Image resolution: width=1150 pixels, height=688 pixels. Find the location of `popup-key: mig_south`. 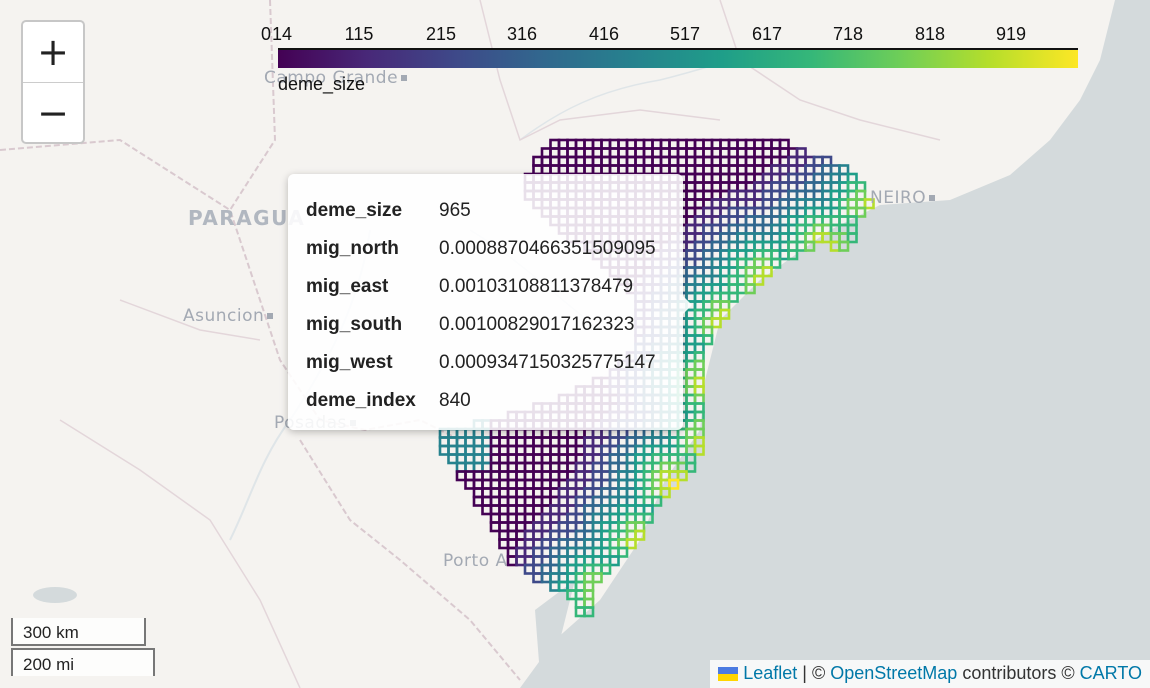

popup-key: mig_south is located at coordinates (354, 324).